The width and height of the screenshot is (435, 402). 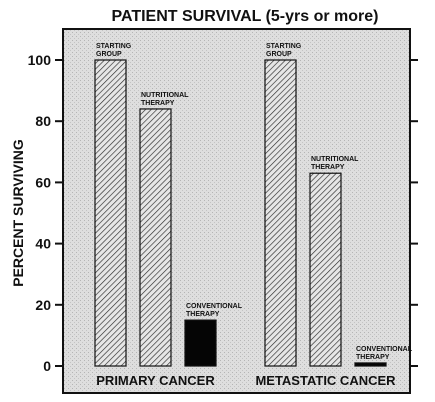 I want to click on y-tick-label: 60, so click(x=43, y=182).